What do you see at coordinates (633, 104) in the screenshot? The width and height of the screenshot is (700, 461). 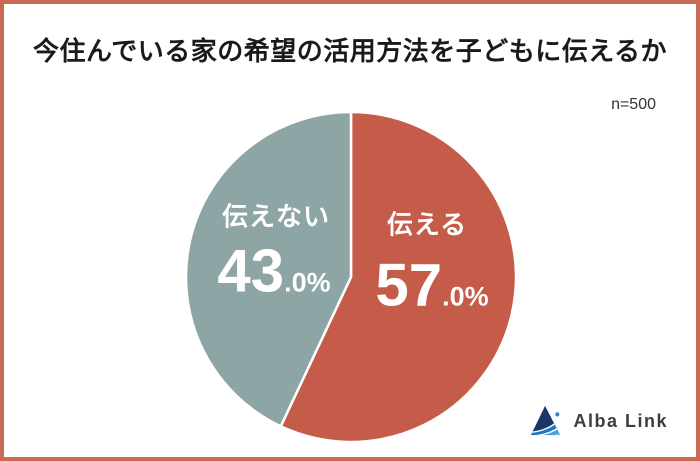 I see `sample-size-note: n=500` at bounding box center [633, 104].